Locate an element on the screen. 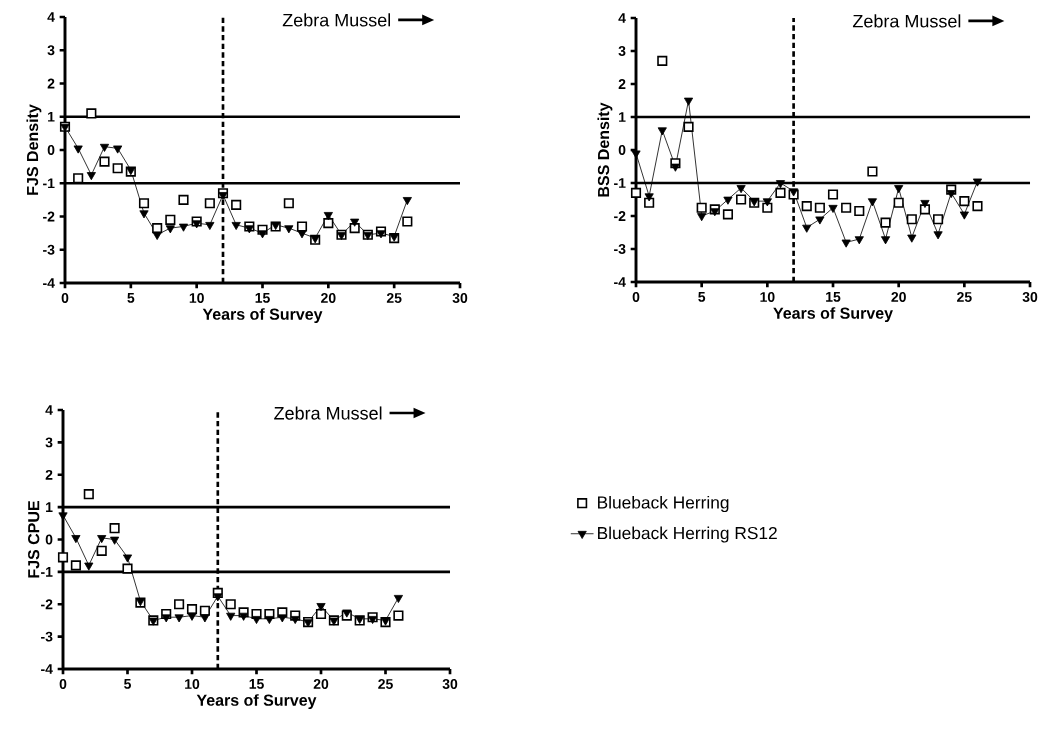 Image resolution: width=1044 pixels, height=731 pixels. legend-label: Blueback Herring is located at coordinates (663, 504).